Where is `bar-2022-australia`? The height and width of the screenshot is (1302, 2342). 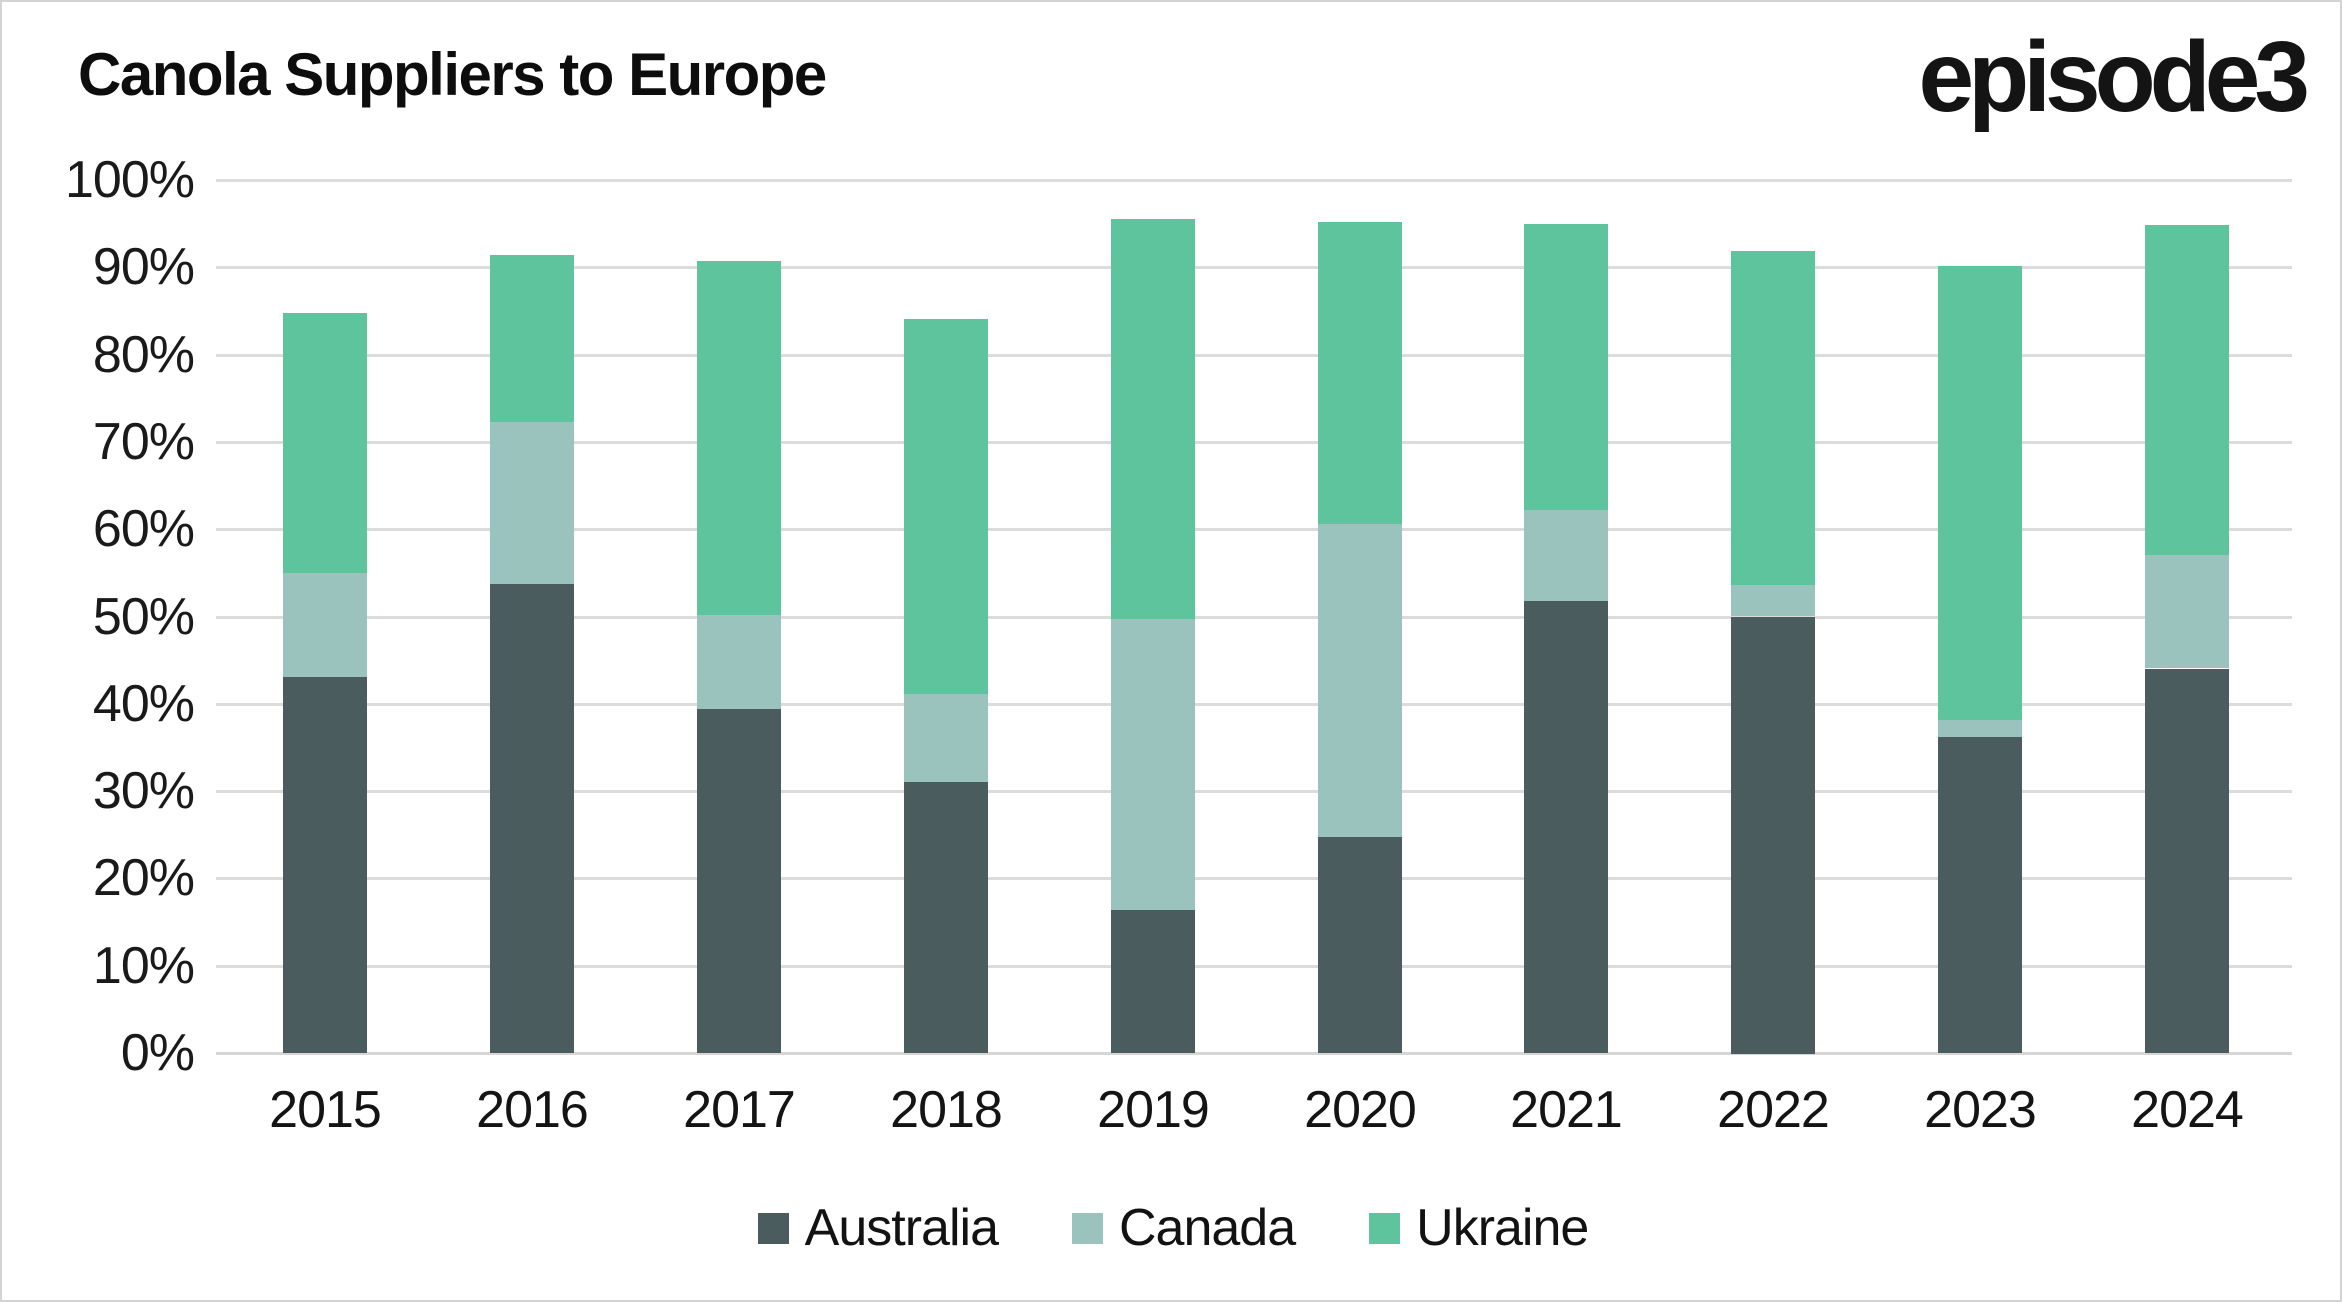 bar-2022-australia is located at coordinates (1773, 835).